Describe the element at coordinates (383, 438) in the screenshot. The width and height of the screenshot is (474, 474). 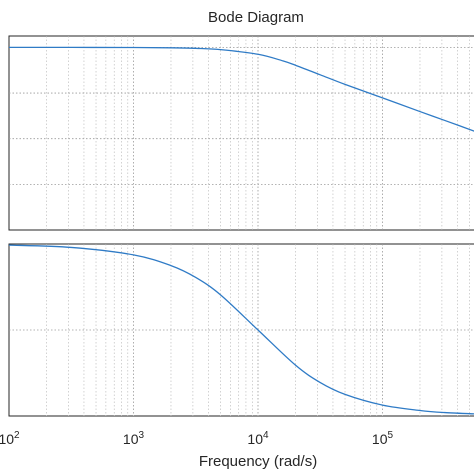
I see `x-tick-label: 10⁵` at that location.